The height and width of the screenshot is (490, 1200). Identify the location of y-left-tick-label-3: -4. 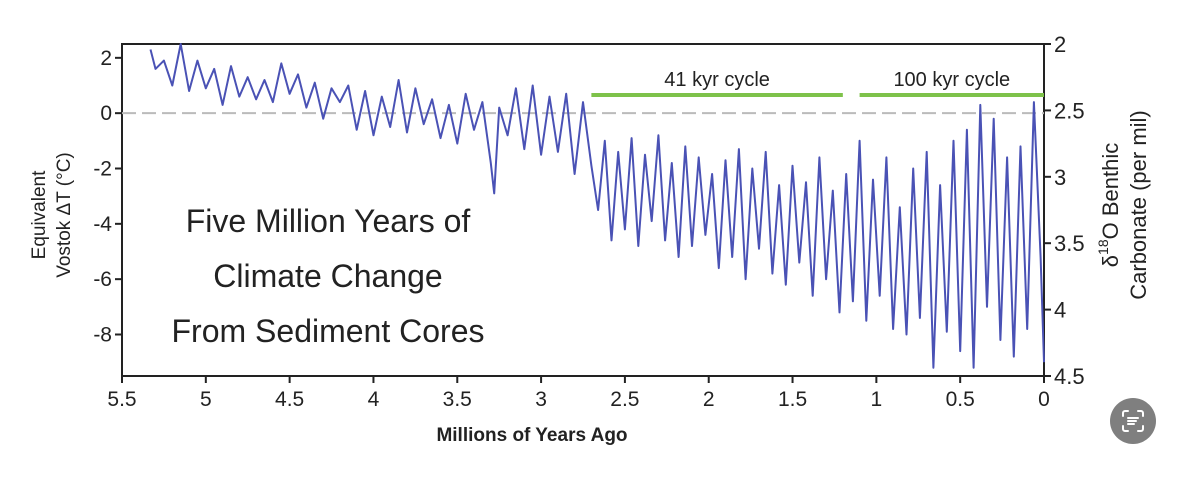
(102, 224).